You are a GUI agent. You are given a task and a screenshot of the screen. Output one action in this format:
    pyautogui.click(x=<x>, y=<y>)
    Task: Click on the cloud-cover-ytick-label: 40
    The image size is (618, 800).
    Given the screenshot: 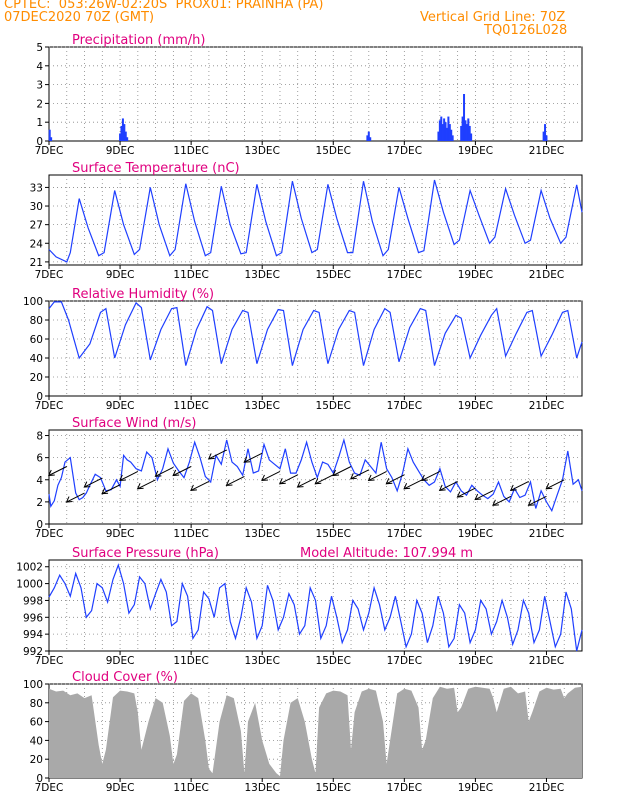 What is the action you would take?
    pyautogui.click(x=36, y=741)
    